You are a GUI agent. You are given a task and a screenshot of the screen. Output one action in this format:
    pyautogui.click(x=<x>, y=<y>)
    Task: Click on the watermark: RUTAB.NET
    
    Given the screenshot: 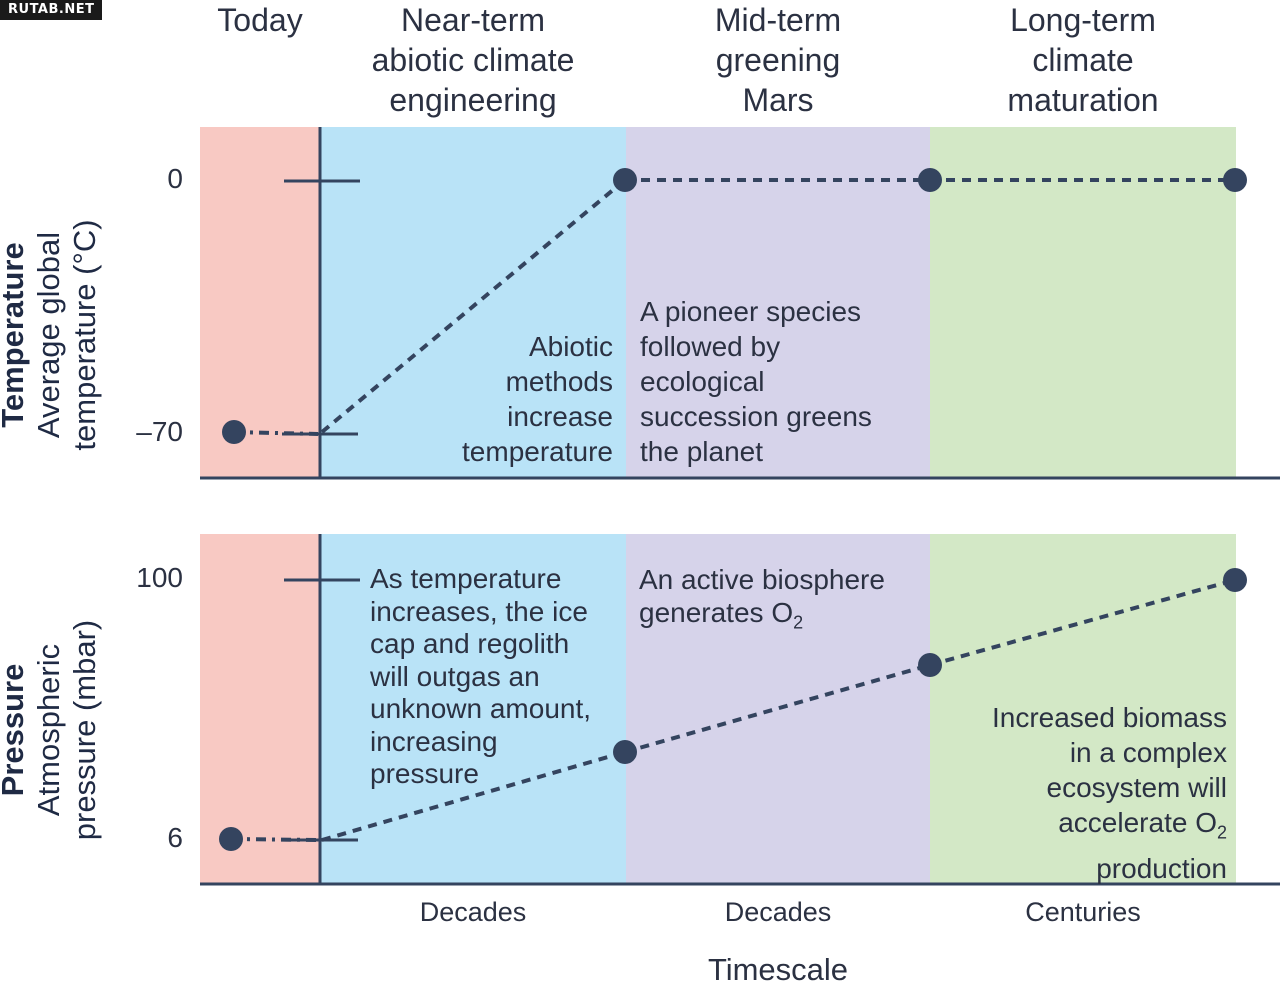 What is the action you would take?
    pyautogui.click(x=51, y=10)
    